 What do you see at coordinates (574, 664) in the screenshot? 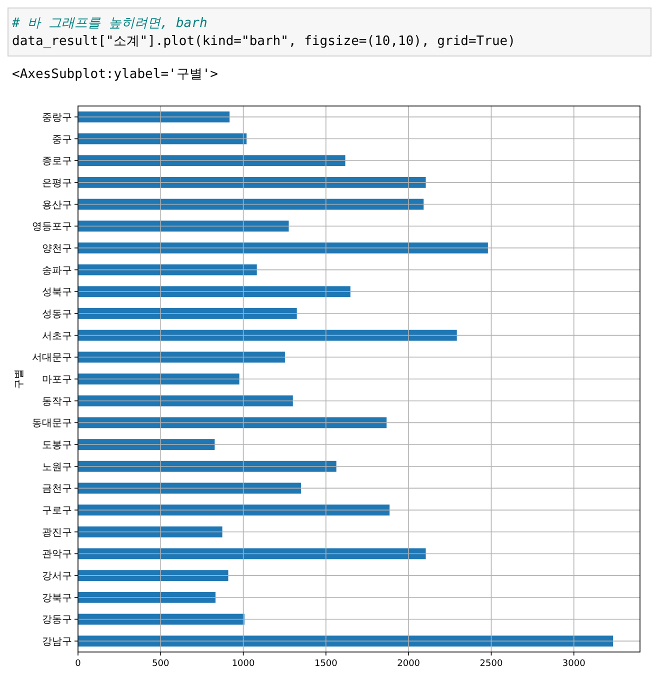
I see `x-tick-label: 3000` at bounding box center [574, 664].